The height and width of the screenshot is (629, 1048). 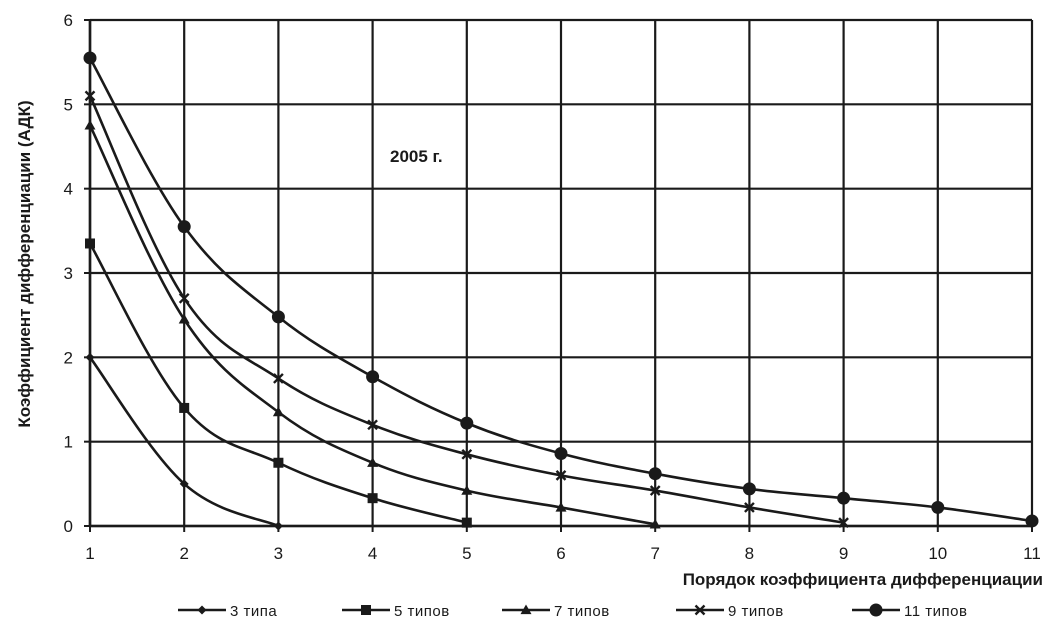 What do you see at coordinates (582, 611) in the screenshot?
I see `legend-label: 7 типов` at bounding box center [582, 611].